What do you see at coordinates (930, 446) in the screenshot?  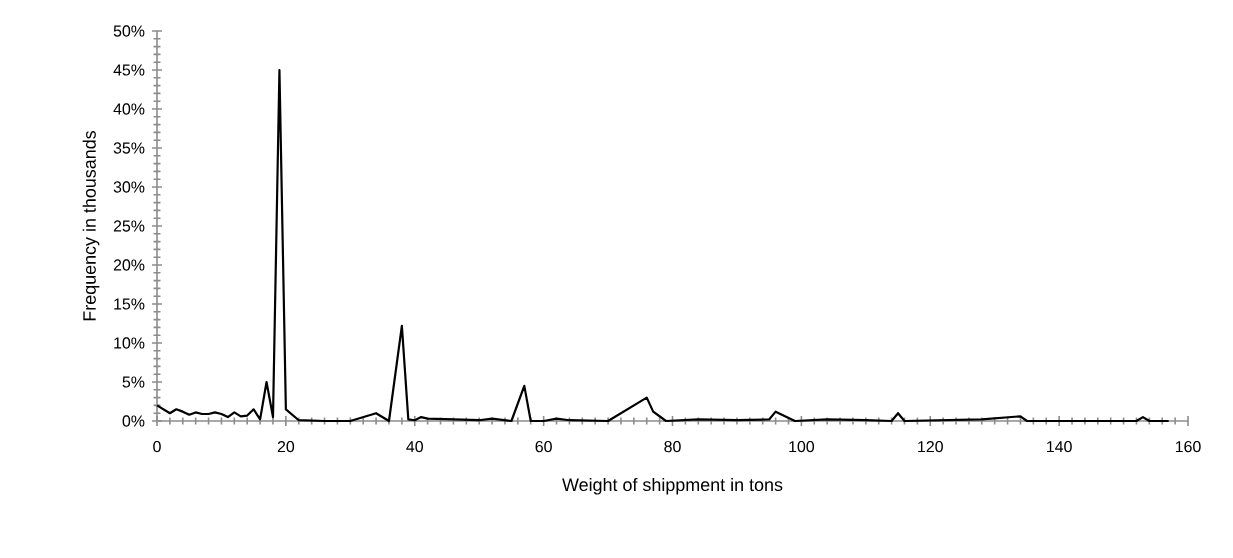 I see `x-tick-label: 120` at bounding box center [930, 446].